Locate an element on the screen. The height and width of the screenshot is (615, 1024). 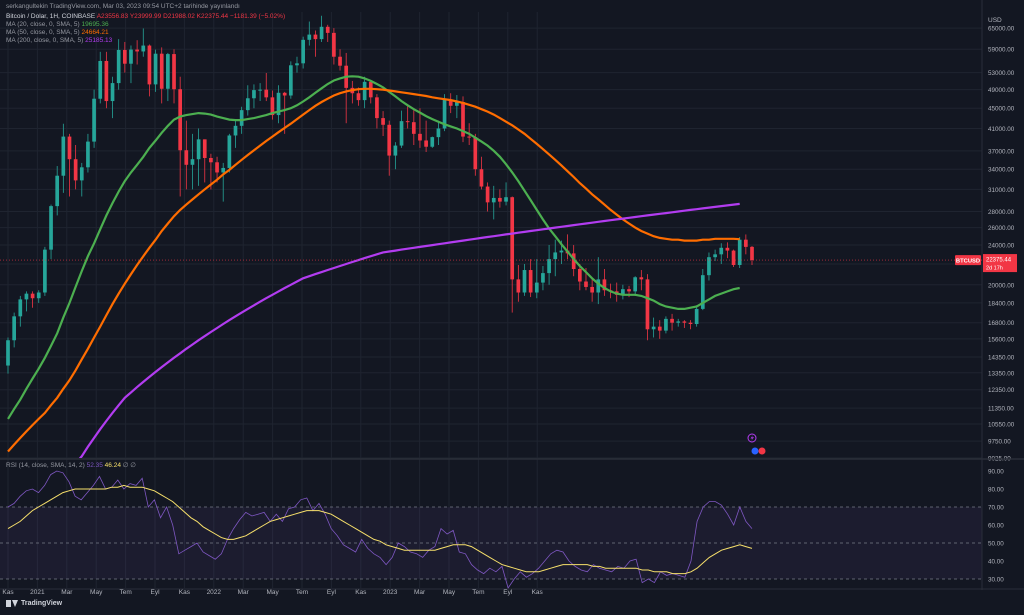
price-tick-label: 20000.00 is located at coordinates (1001, 285).